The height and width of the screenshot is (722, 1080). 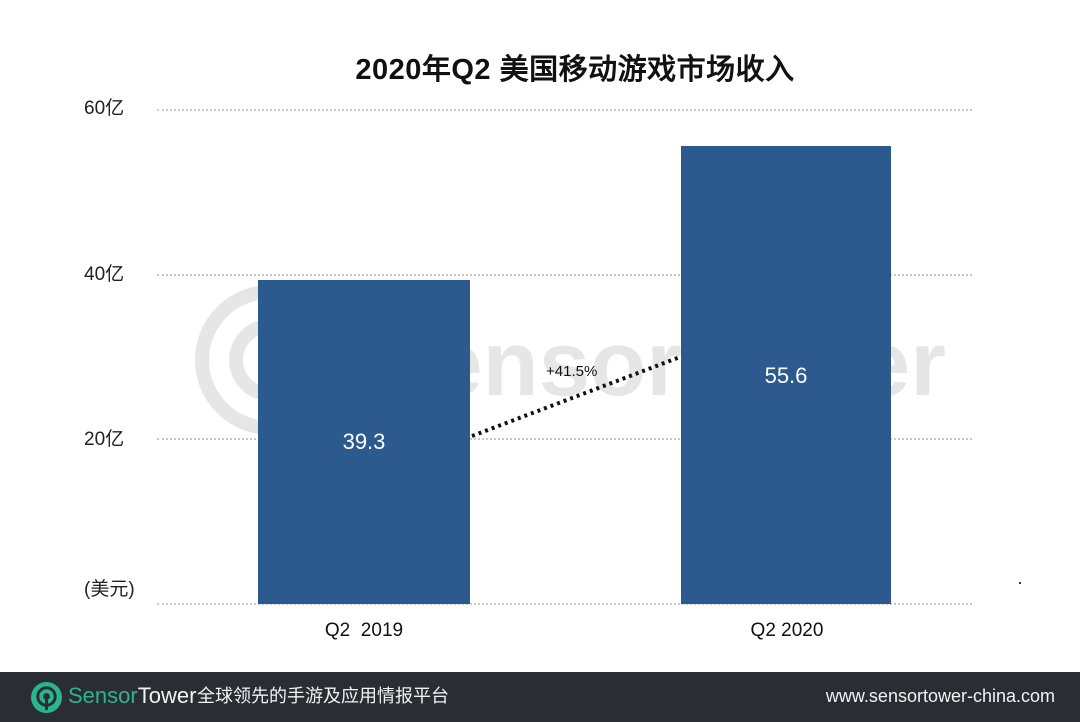 What do you see at coordinates (364, 630) in the screenshot?
I see `x-label-q2-2019: Q2 2019` at bounding box center [364, 630].